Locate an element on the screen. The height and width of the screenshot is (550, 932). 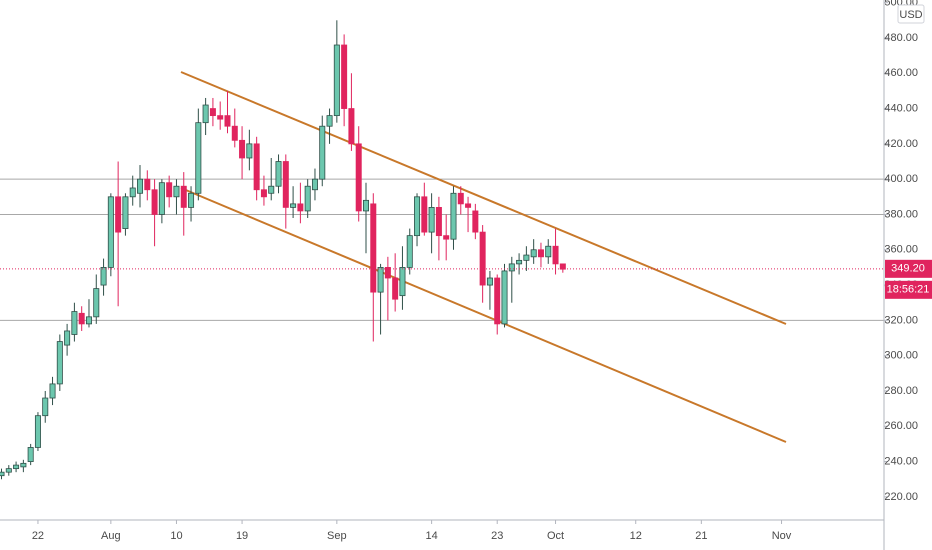
y-tick-label: 440.00 is located at coordinates (901, 108).